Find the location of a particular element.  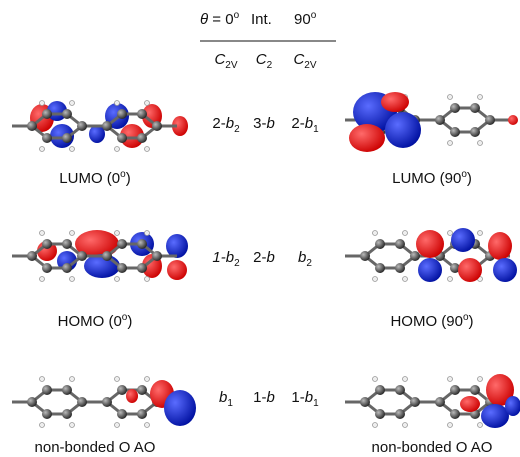

symmetry-label: b1 is located at coordinates (226, 399).